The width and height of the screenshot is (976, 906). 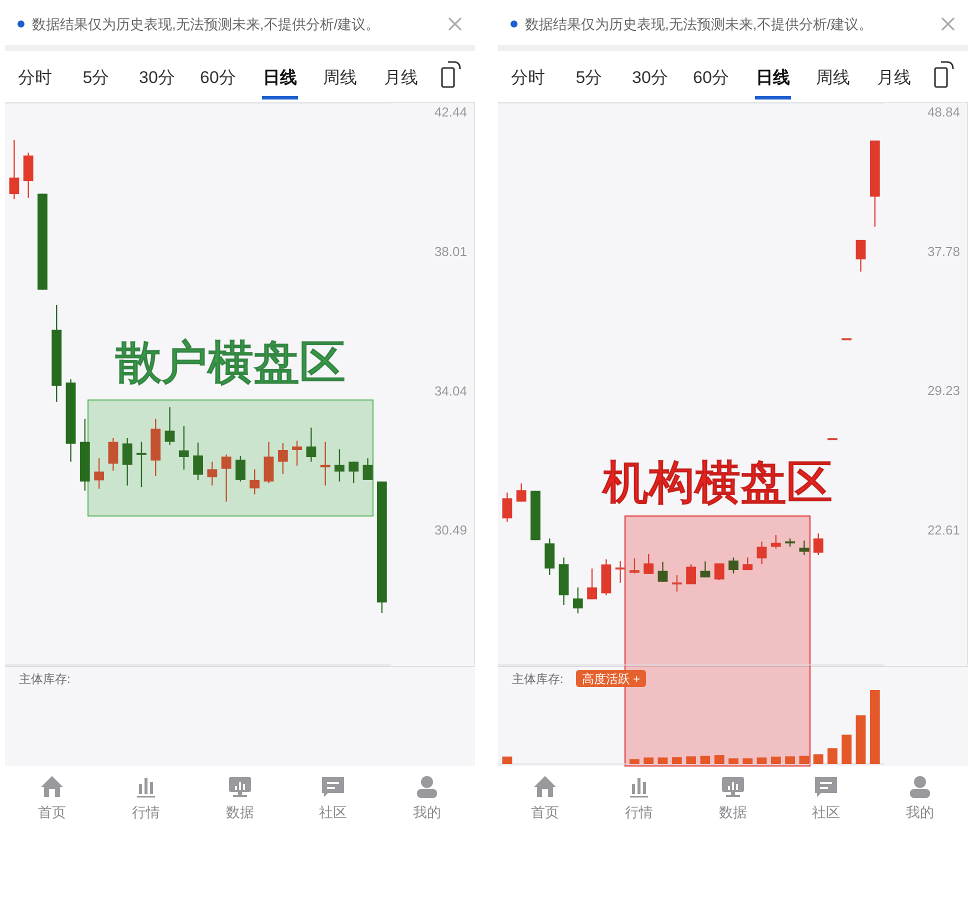 What do you see at coordinates (450, 530) in the screenshot?
I see `y-tick-label: 30.49` at bounding box center [450, 530].